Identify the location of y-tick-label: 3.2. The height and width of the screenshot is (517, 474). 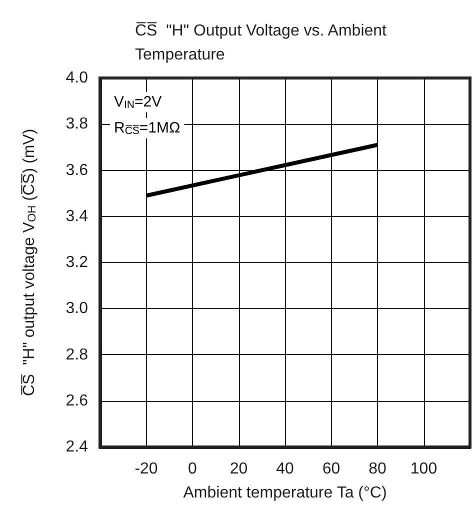
(77, 262).